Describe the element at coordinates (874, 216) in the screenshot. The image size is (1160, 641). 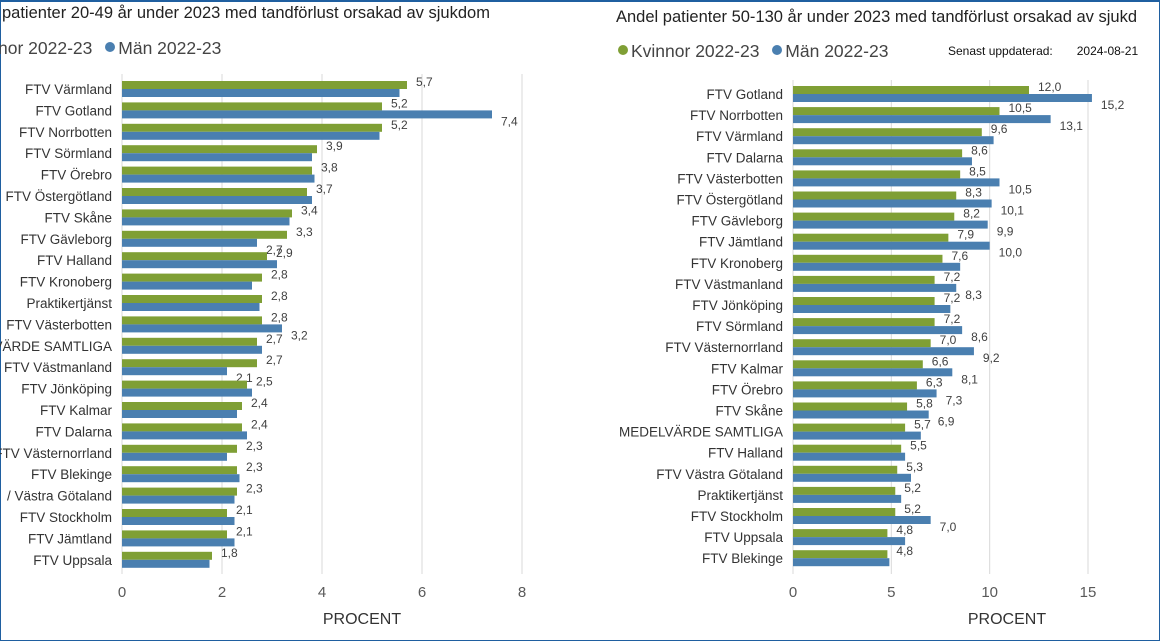
I see `bar-women-ftv-gävleborg` at that location.